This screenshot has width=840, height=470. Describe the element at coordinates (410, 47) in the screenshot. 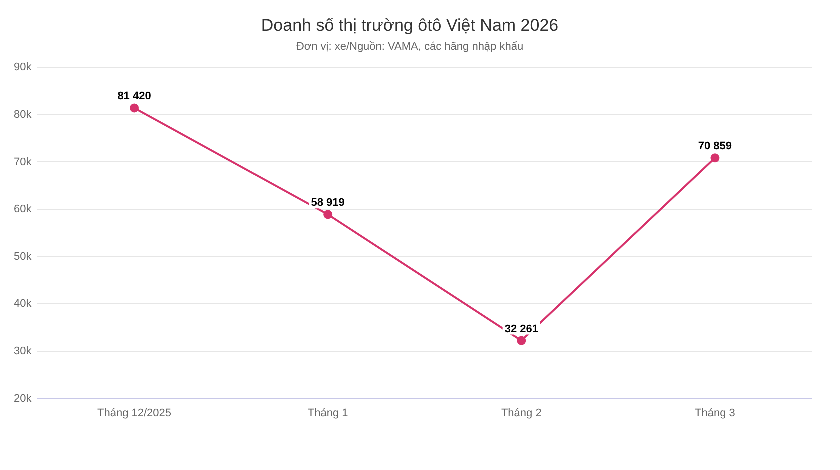

I see `chart-subtitle: Đơn vị: xe/Nguồn: VAMA, các hãng nhập khẩu` at that location.